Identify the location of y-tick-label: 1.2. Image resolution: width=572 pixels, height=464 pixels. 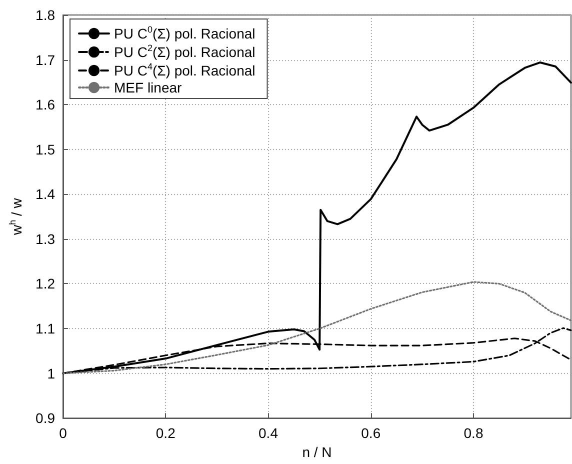
(46, 284).